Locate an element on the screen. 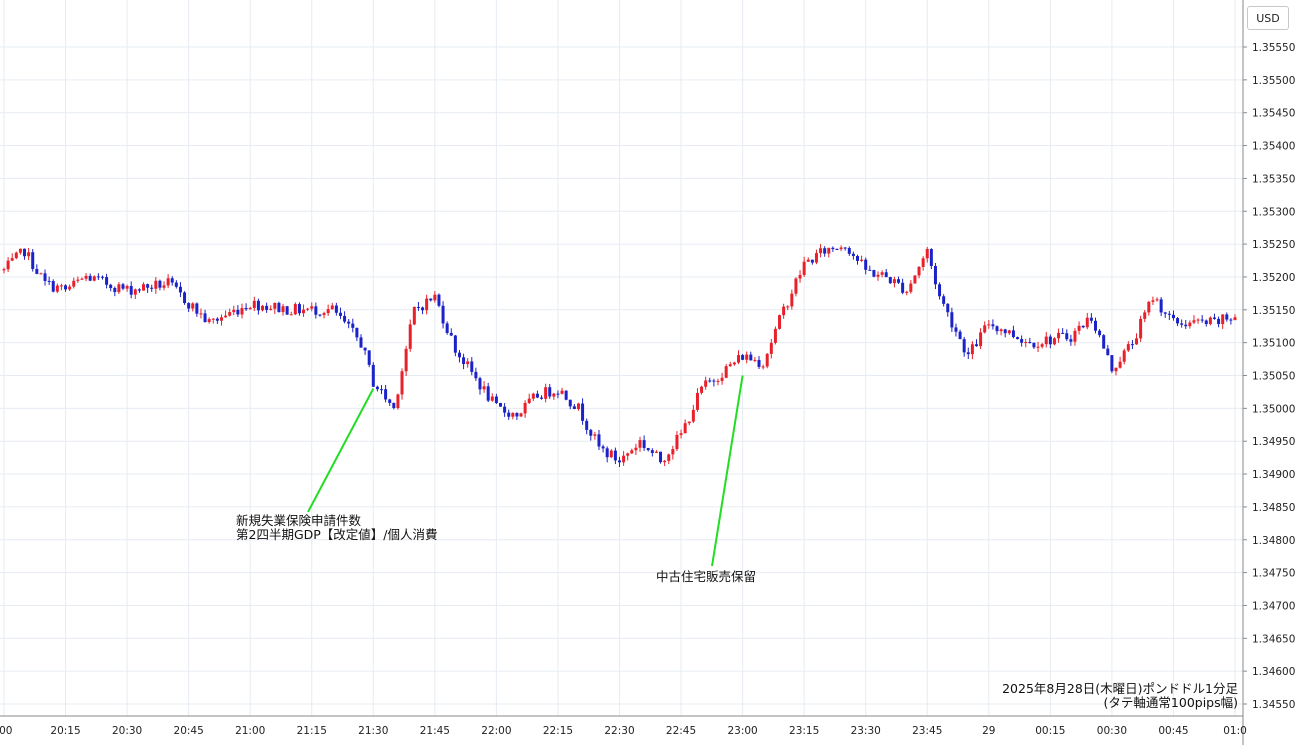 The image size is (1300, 749). time-tick-label: 00:30 is located at coordinates (1112, 731).